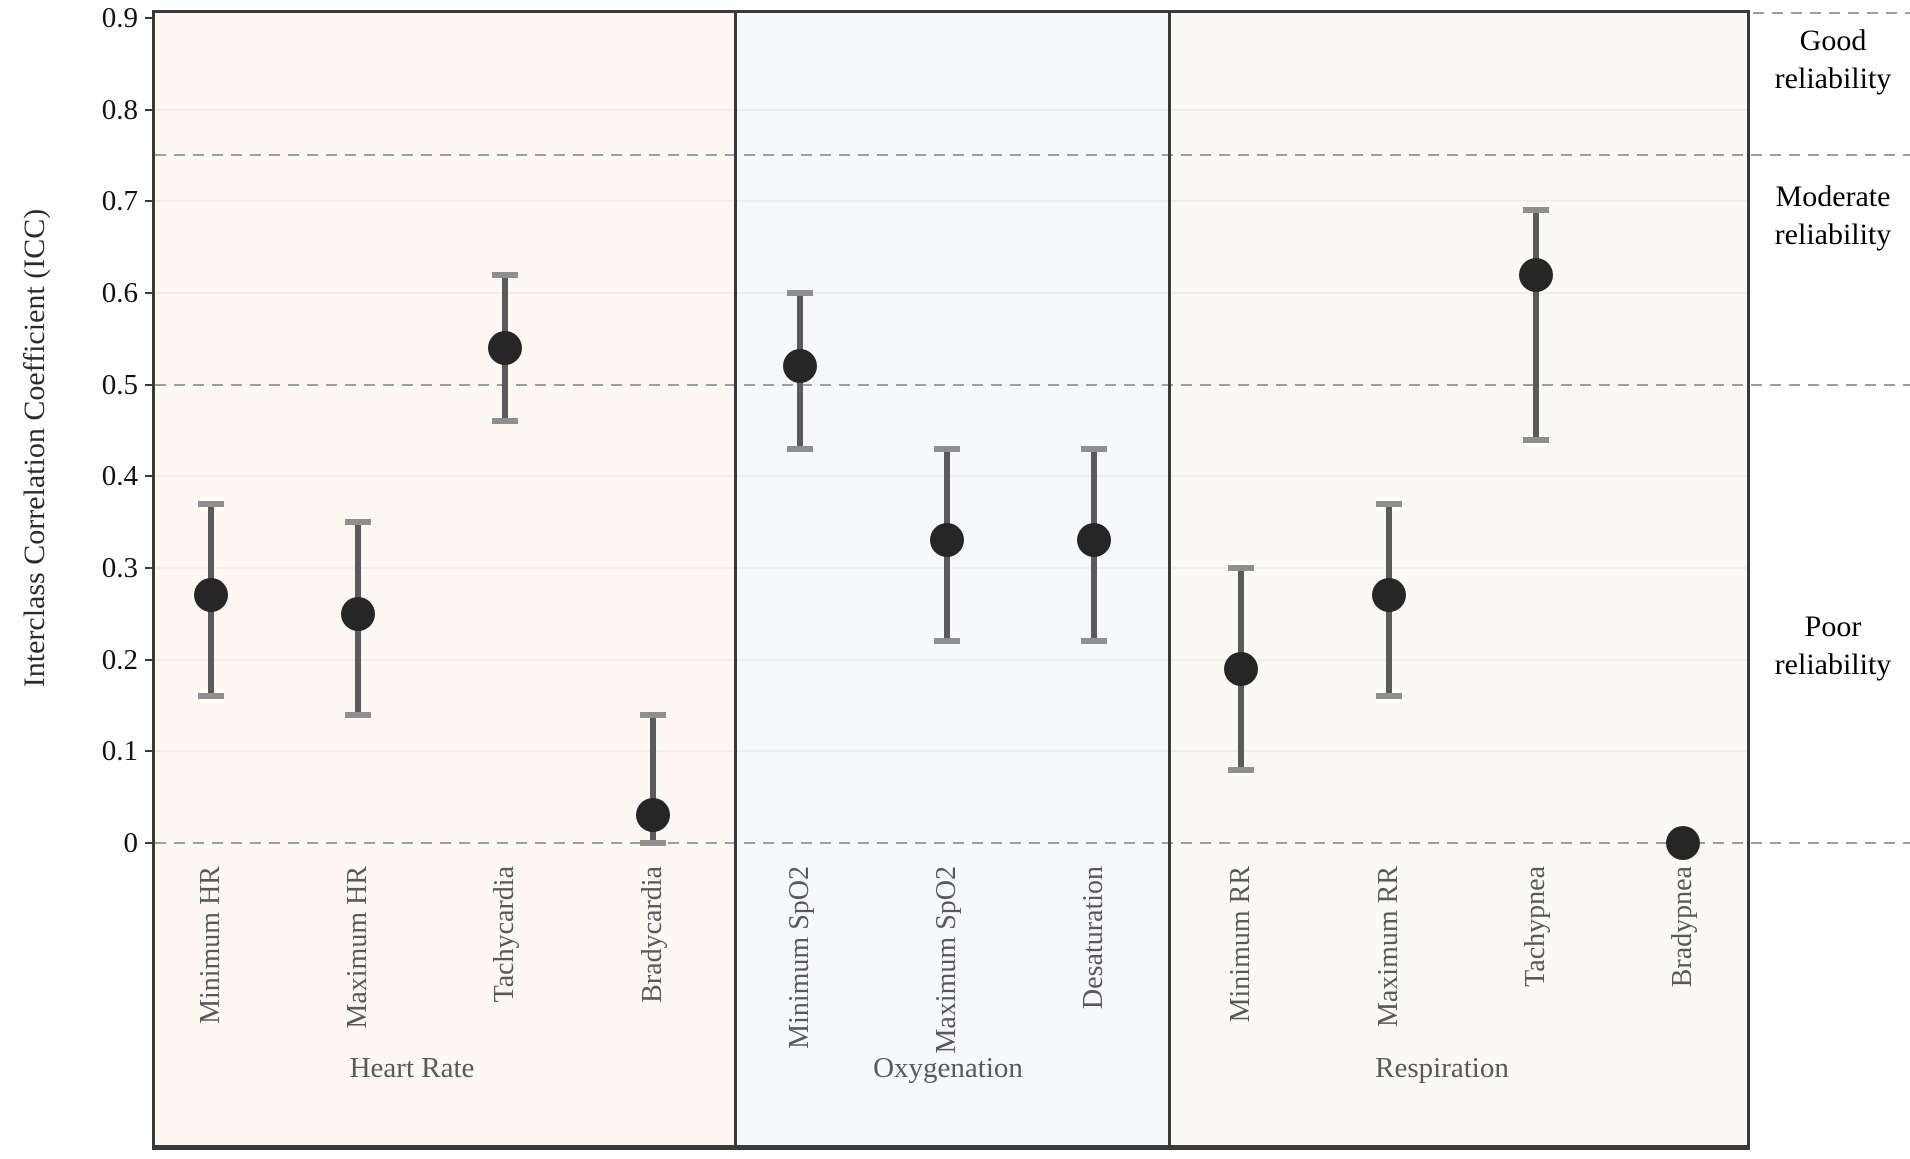 This screenshot has height=1159, width=1910. Describe the element at coordinates (119, 659) in the screenshot. I see `y-tick-label: 0.2` at that location.